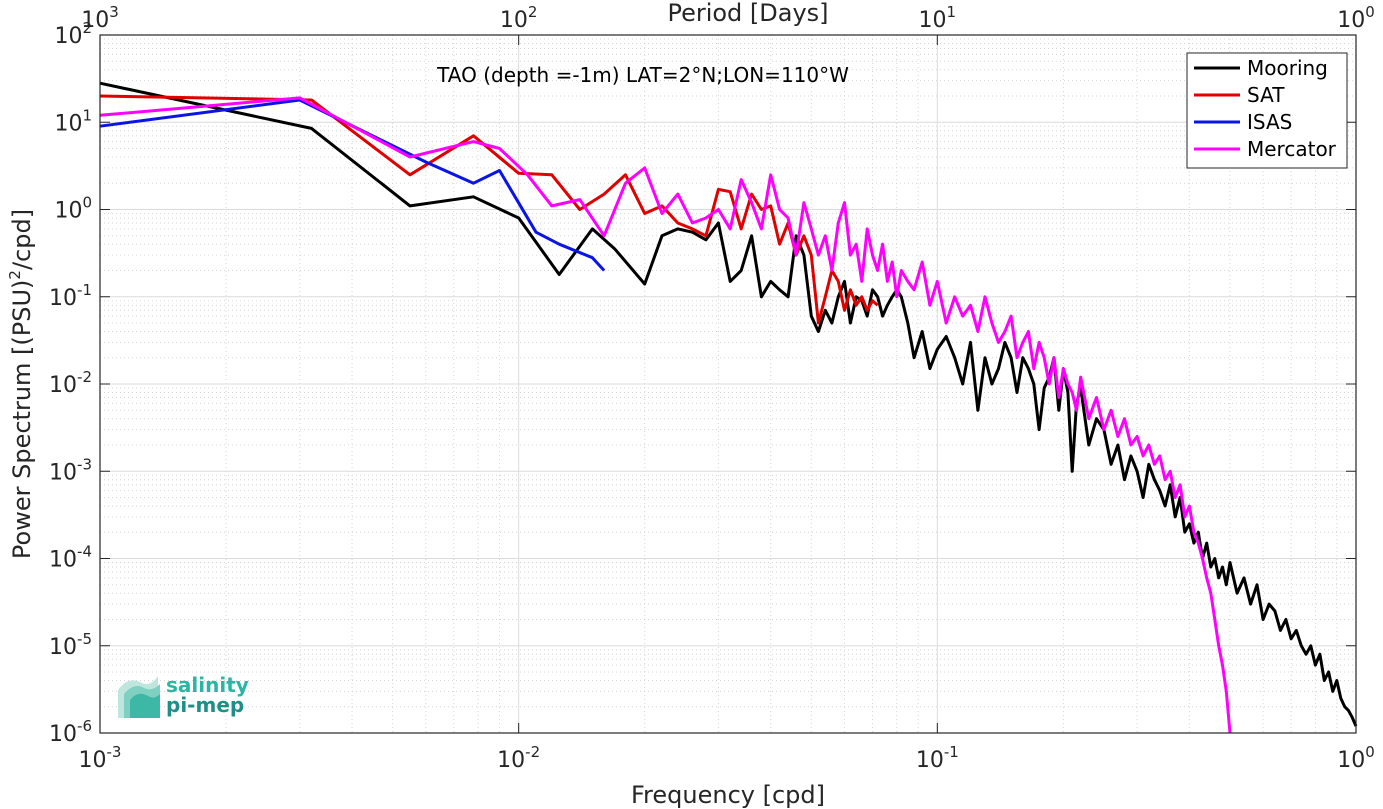  I want to click on y-axis-label: Power Spectrum [(PSU)2/cpd], so click(21, 384).